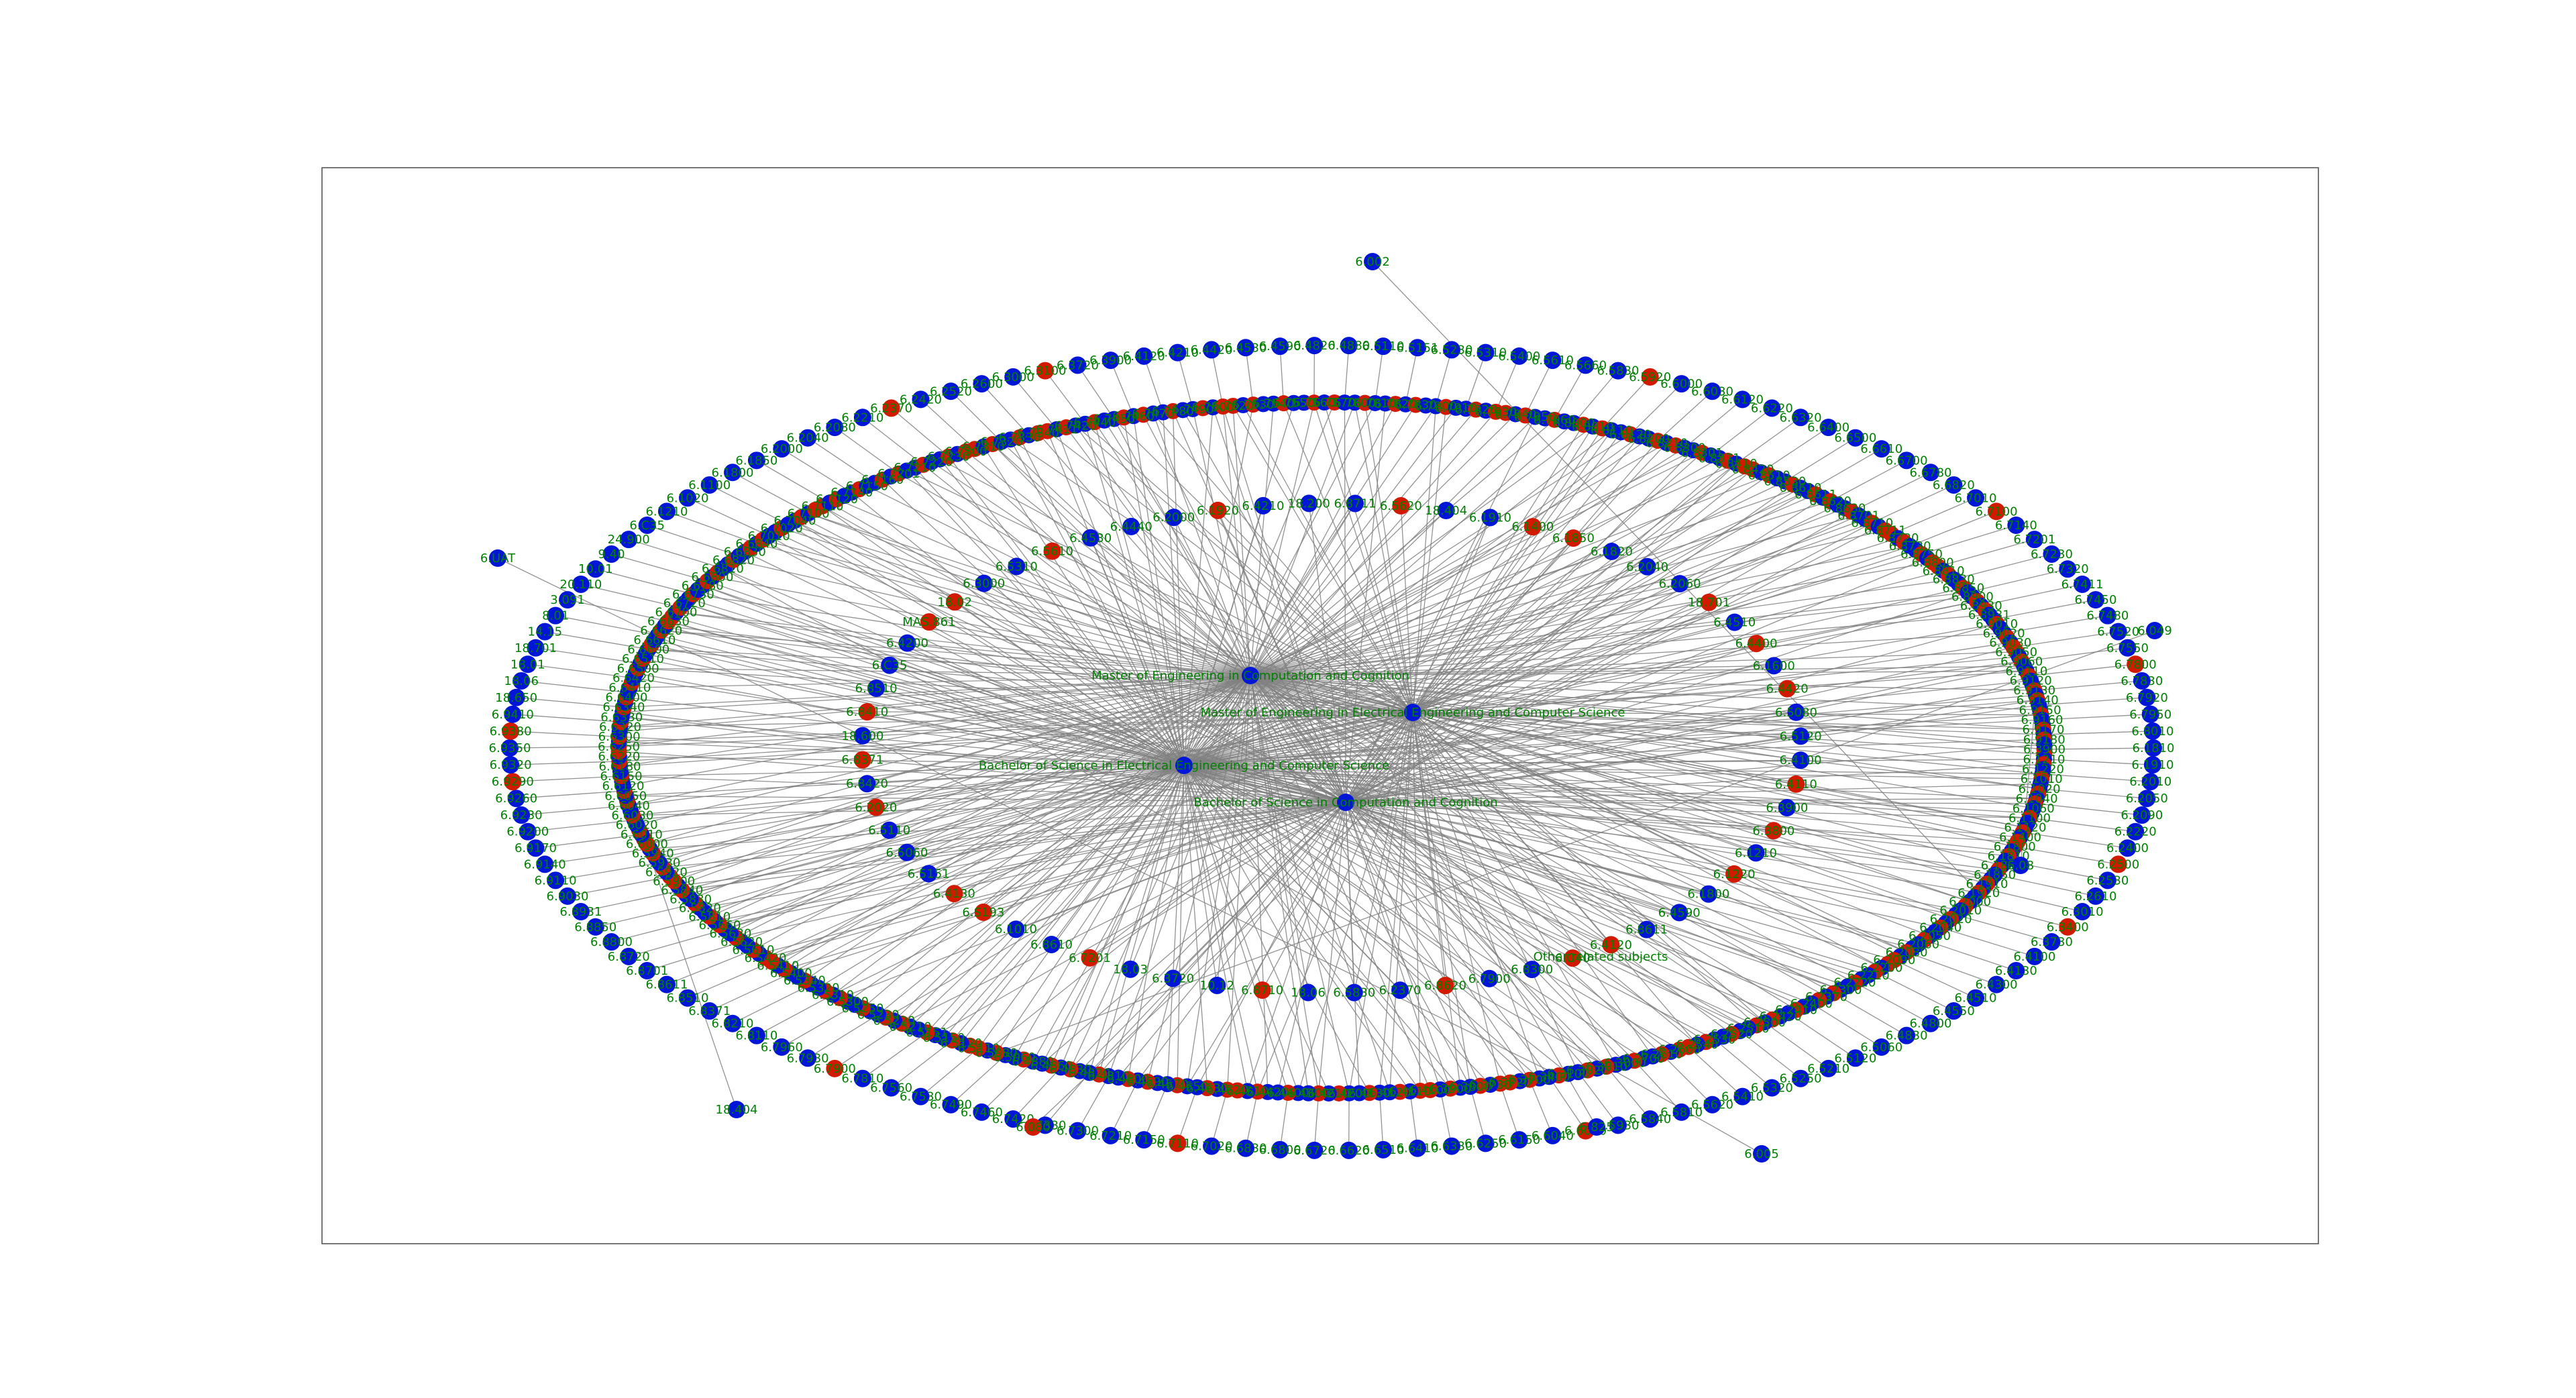  Describe the element at coordinates (1345, 802) in the screenshot. I see `hub-node-bs-cs` at that location.